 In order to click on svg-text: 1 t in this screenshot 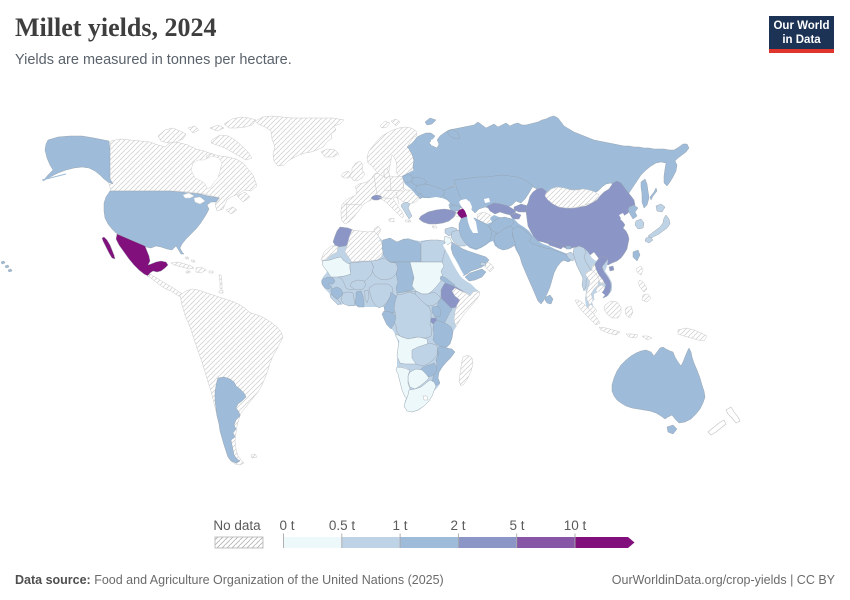, I will do `click(399, 525)`.